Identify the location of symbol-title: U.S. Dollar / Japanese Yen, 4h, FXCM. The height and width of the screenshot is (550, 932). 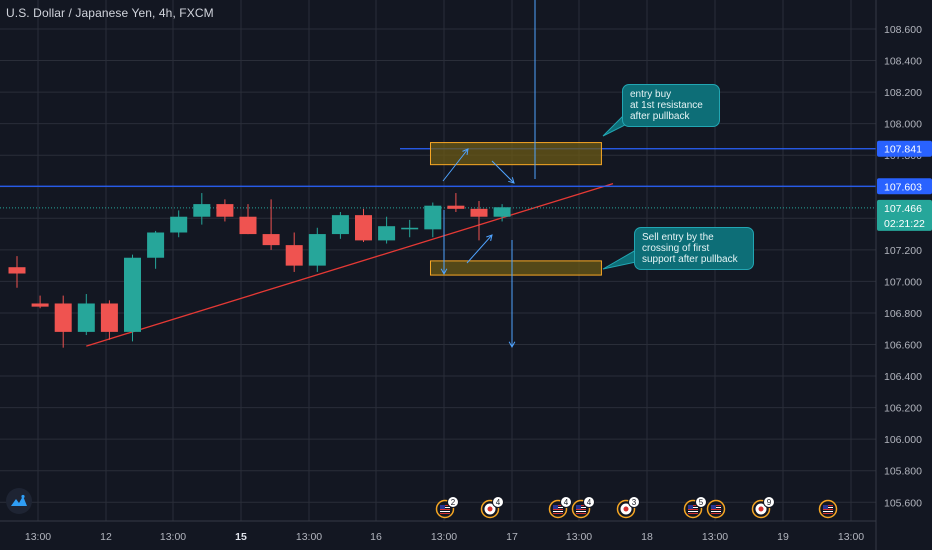
(110, 13).